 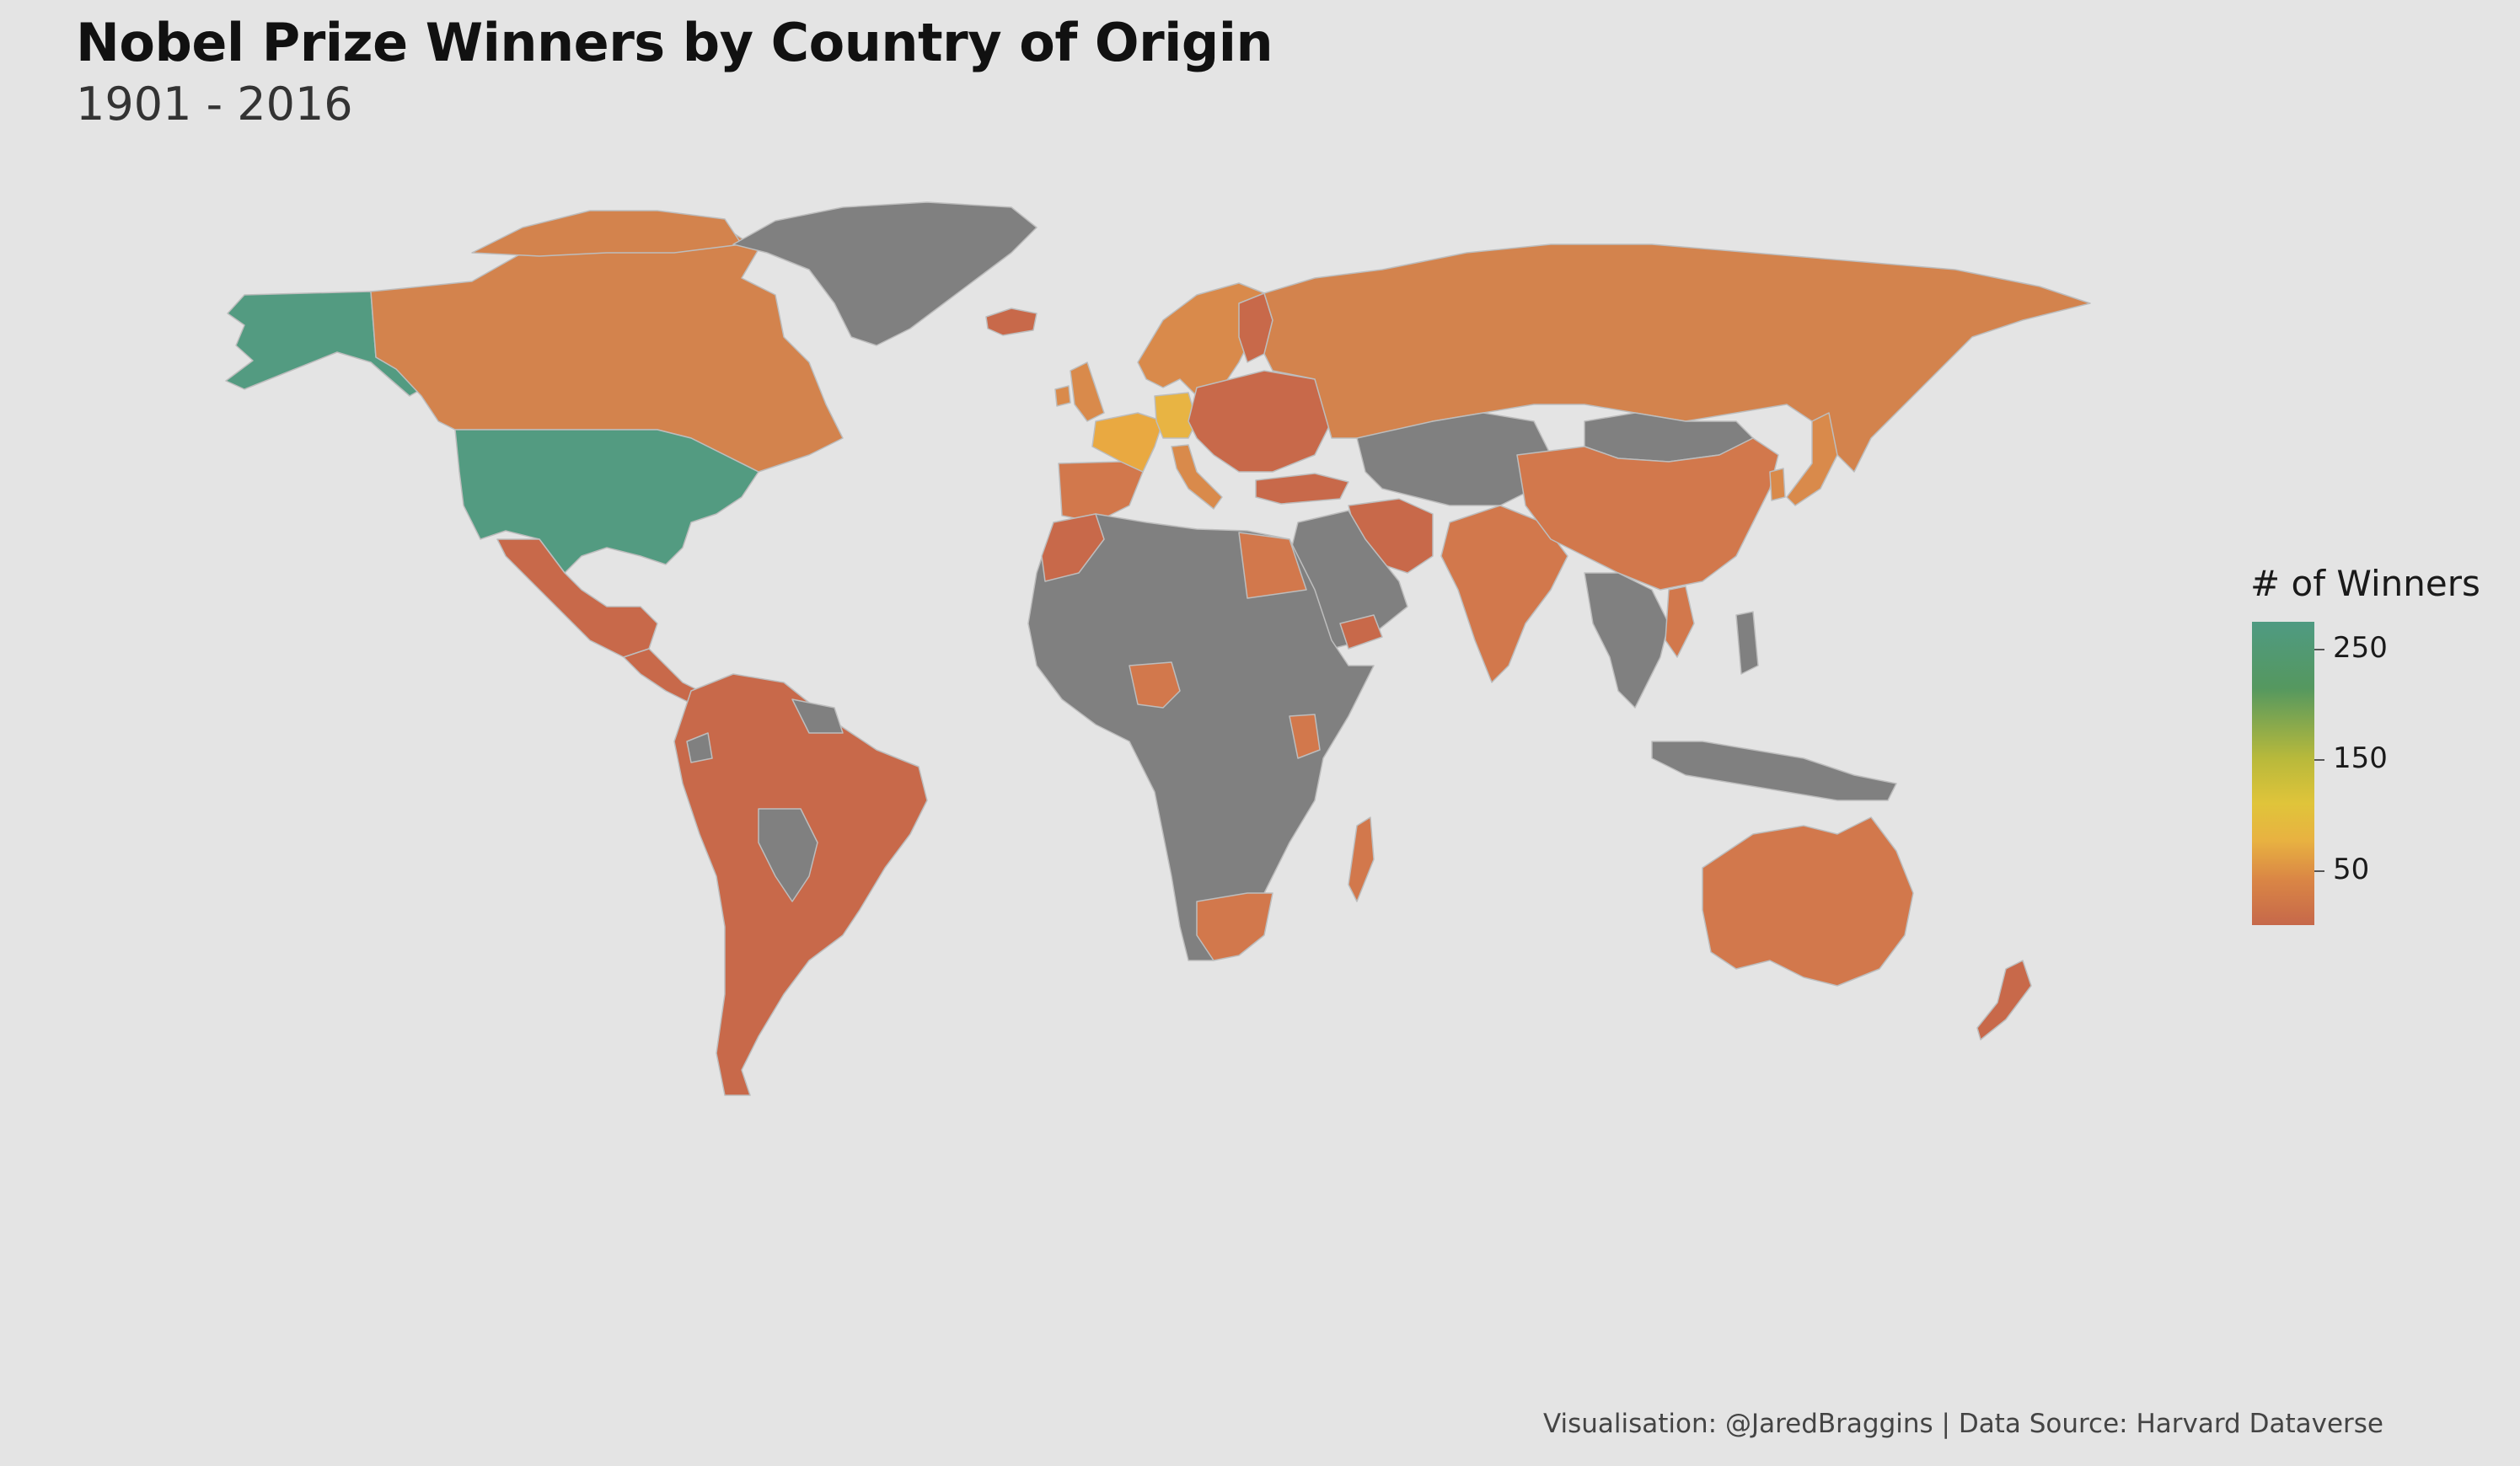 I want to click on legend-tick-label: 150, so click(x=2360, y=758).